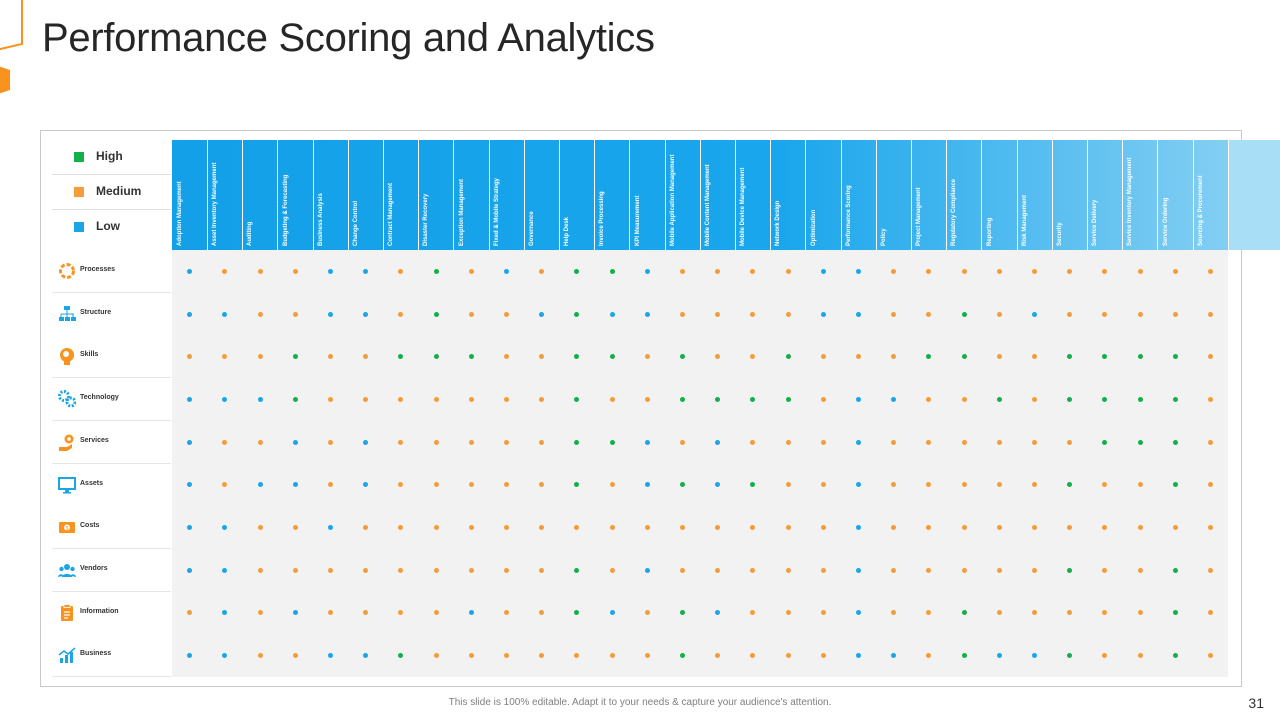 The image size is (1280, 720). What do you see at coordinates (5, 80) in the screenshot?
I see `decorative-hexagon-shape` at bounding box center [5, 80].